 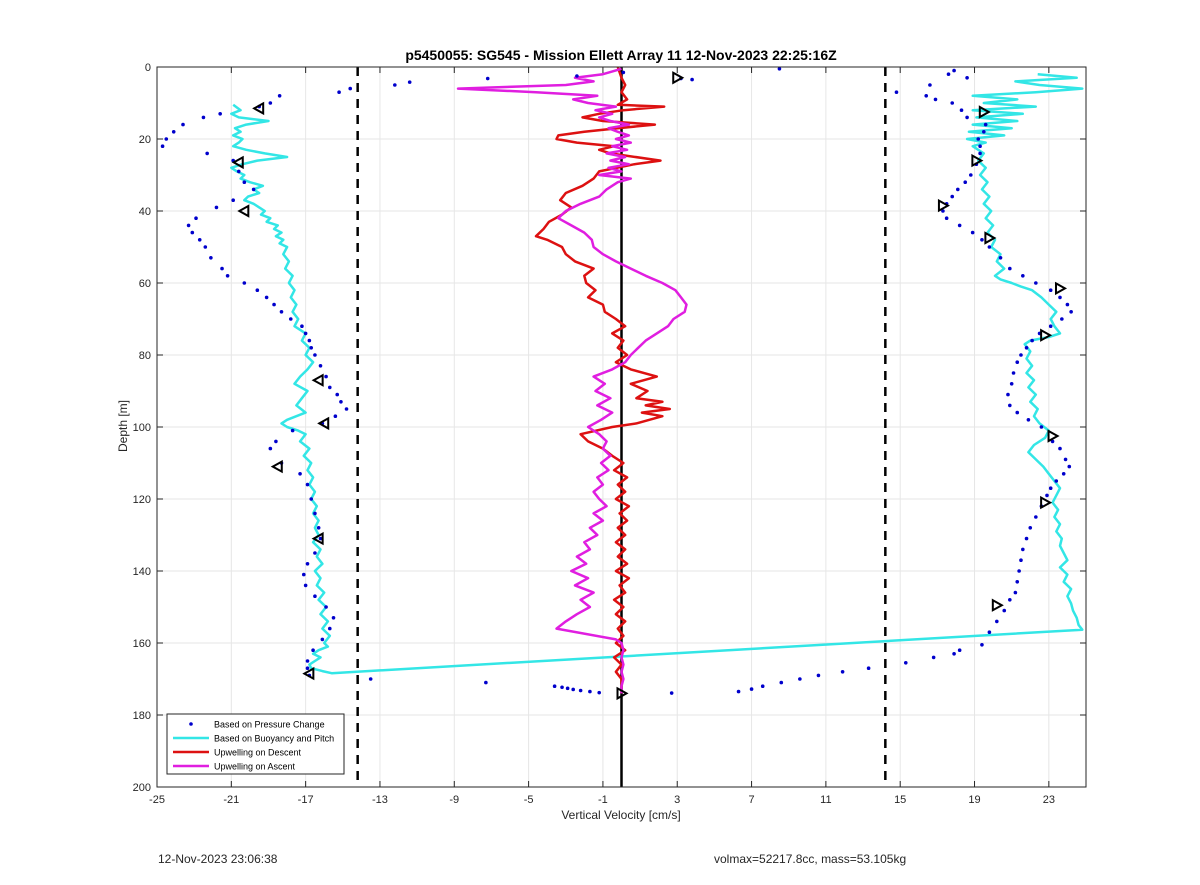 I want to click on y-tick-label: 0, so click(x=148, y=68).